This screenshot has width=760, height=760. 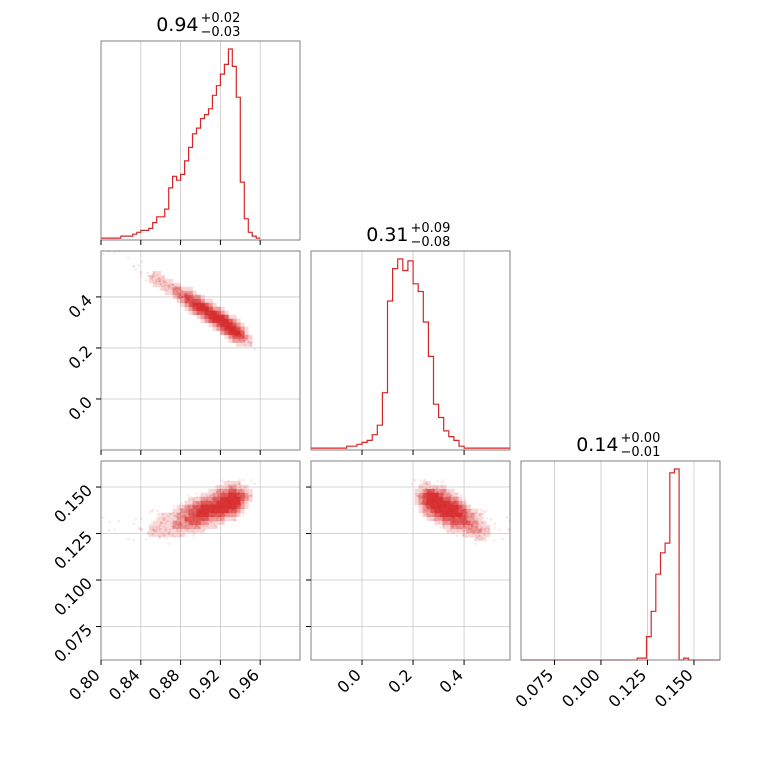 I want to click on histogram-3-step, so click(x=620, y=564).